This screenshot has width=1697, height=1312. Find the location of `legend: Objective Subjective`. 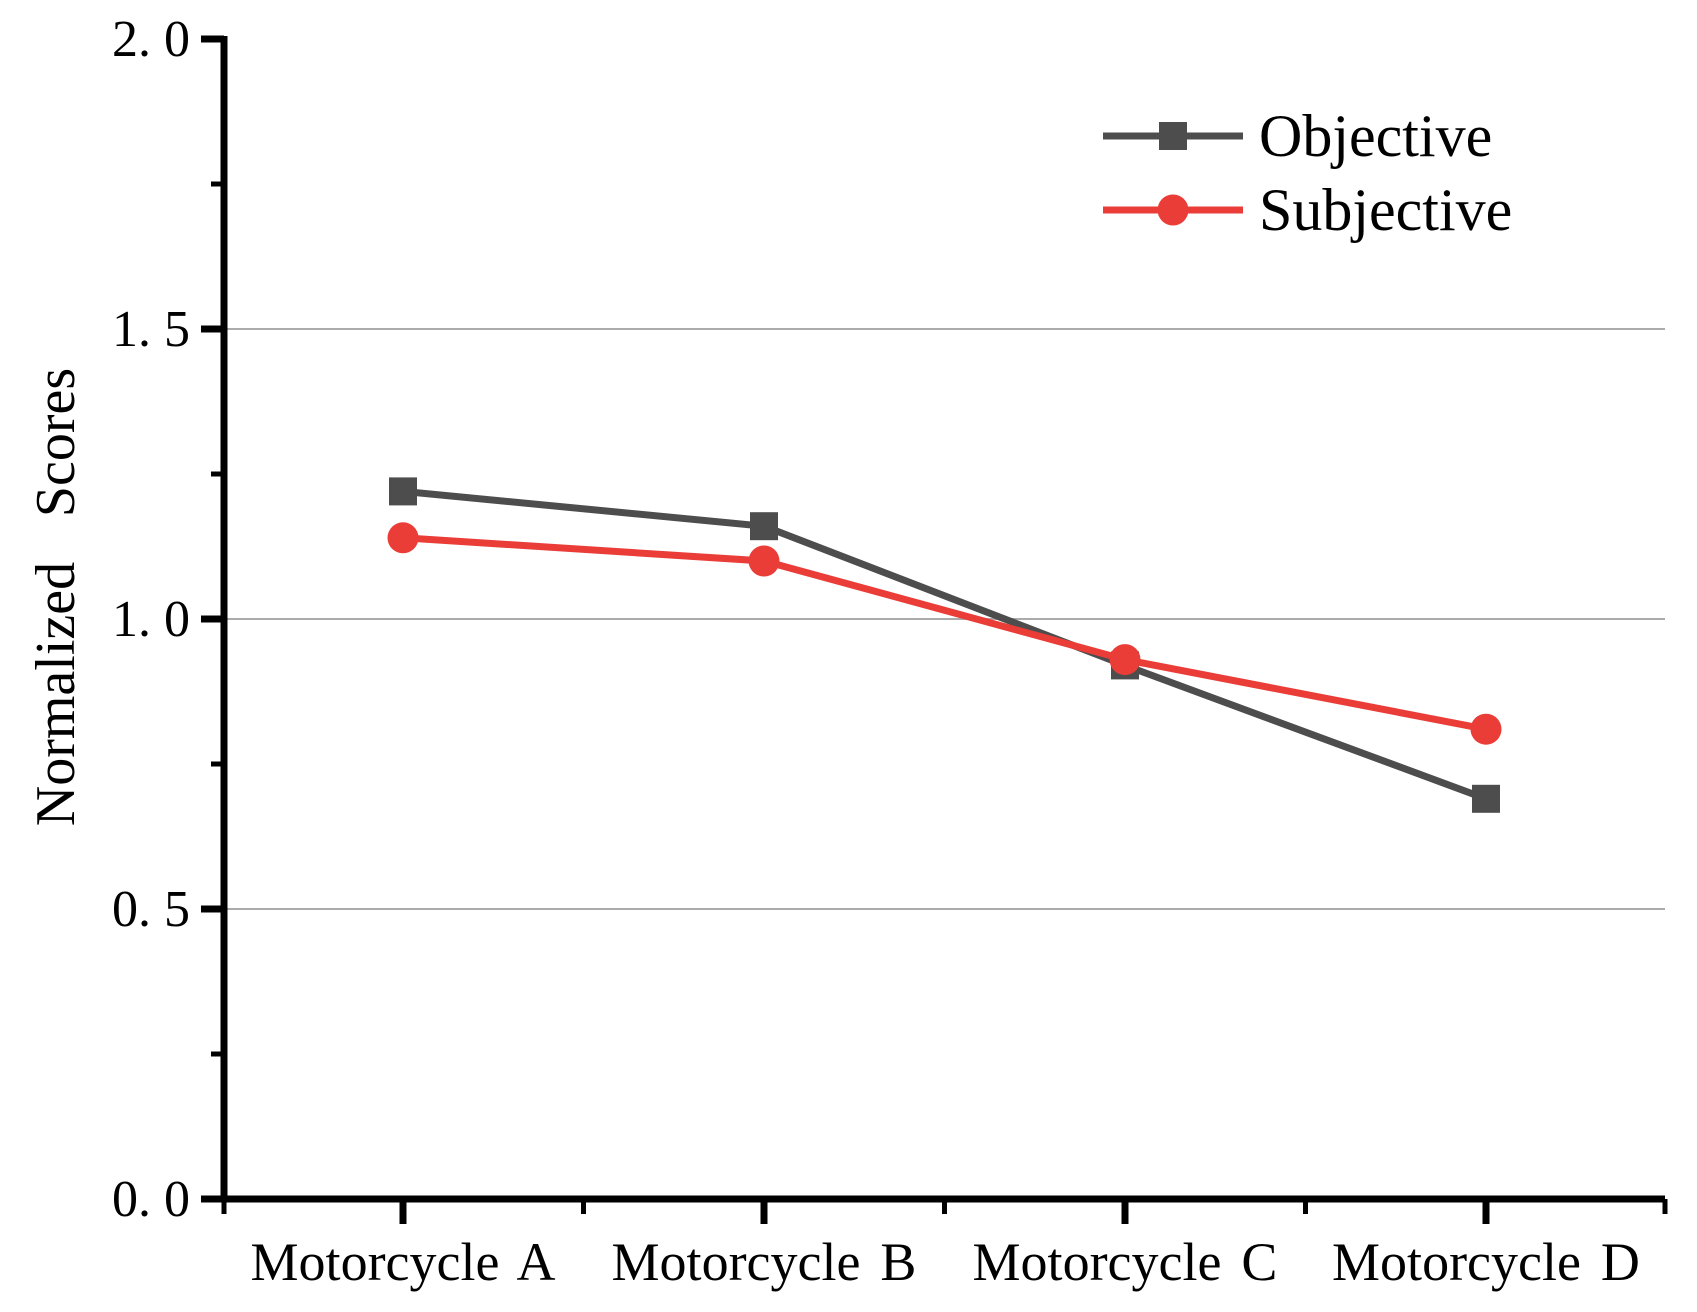

legend: Objective Subjective is located at coordinates (1307, 173).